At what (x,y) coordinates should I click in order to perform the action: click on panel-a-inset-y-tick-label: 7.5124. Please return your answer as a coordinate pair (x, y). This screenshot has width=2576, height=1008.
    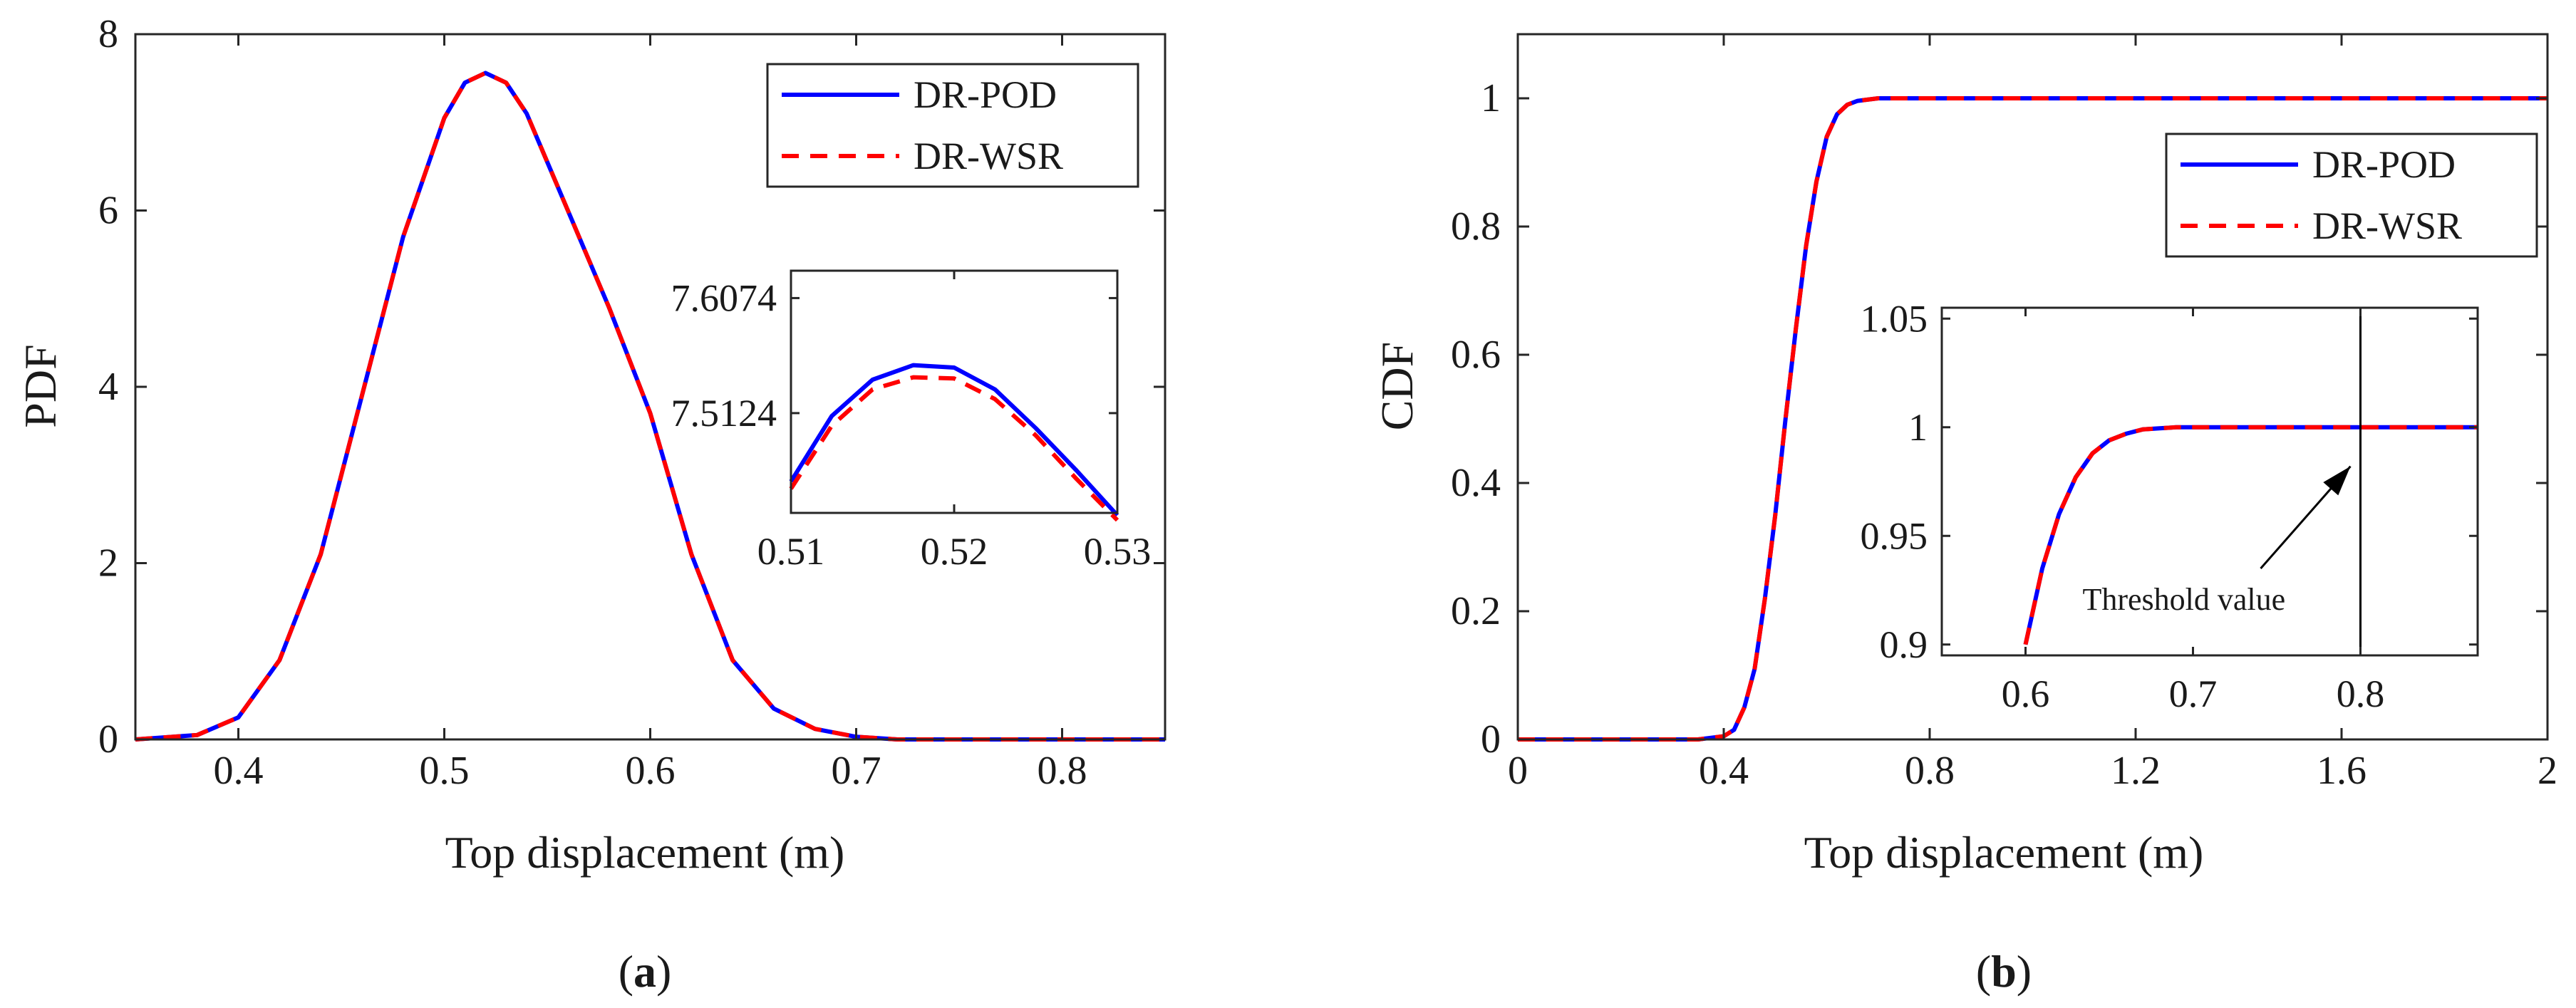
    Looking at the image, I should click on (724, 413).